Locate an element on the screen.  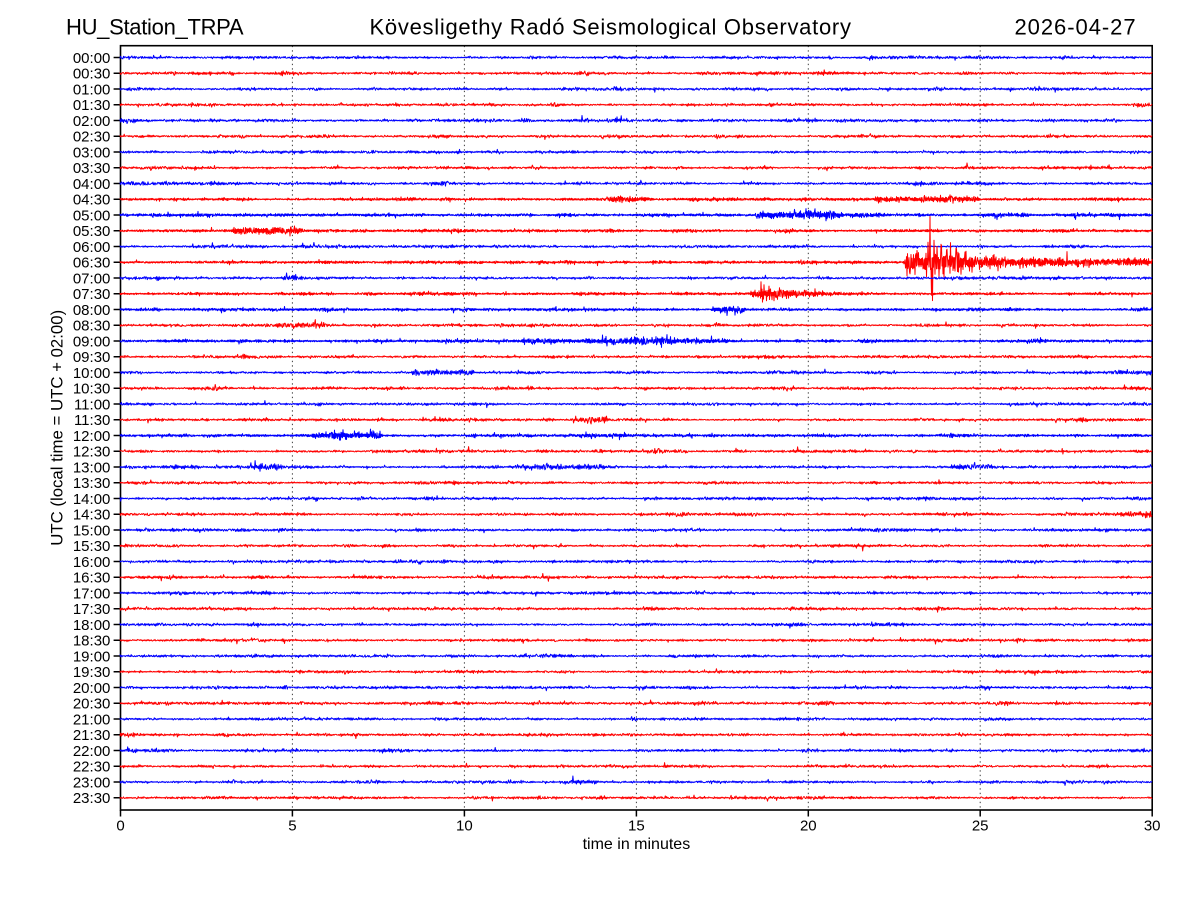
svg-text: 07:30 is located at coordinates (92, 294).